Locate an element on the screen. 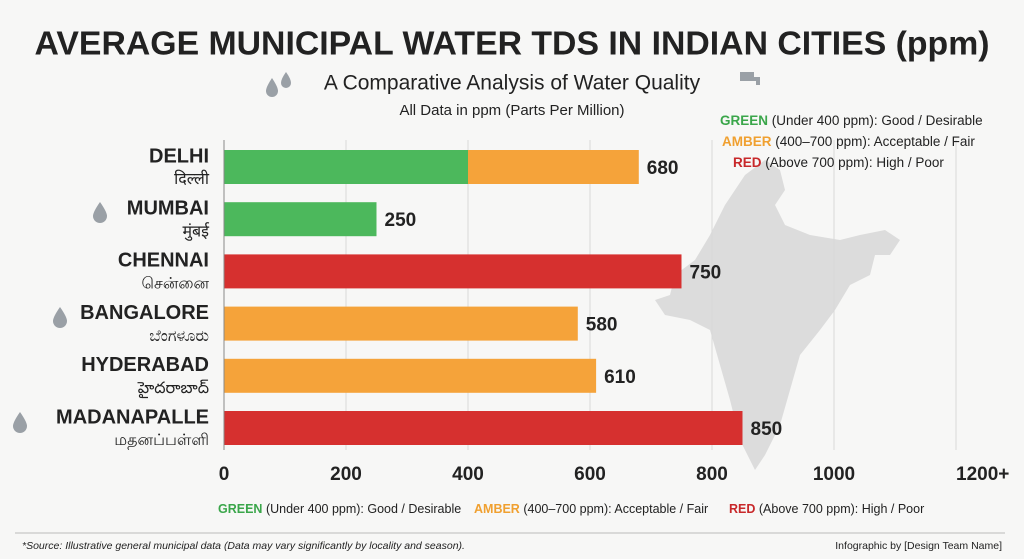  native-name: दिल्ली is located at coordinates (192, 178).